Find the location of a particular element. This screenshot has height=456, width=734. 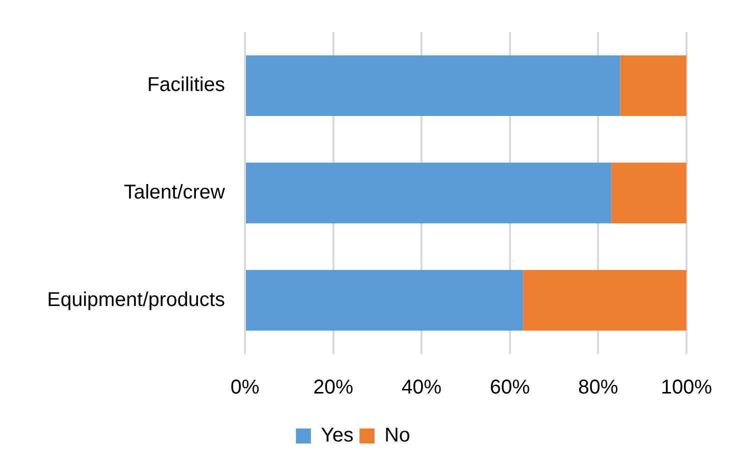

y-tick-label: Facilities is located at coordinates (186, 85).